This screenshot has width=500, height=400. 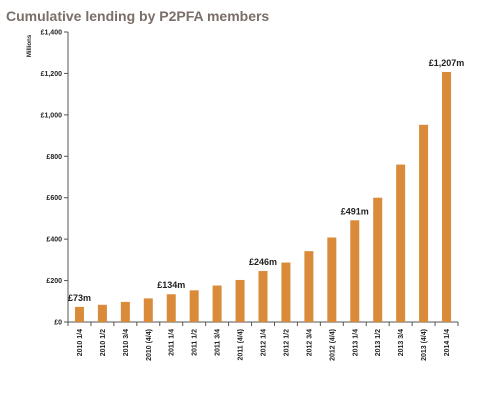 What do you see at coordinates (218, 342) in the screenshot?
I see `x-tick-label: 2011 3/4` at bounding box center [218, 342].